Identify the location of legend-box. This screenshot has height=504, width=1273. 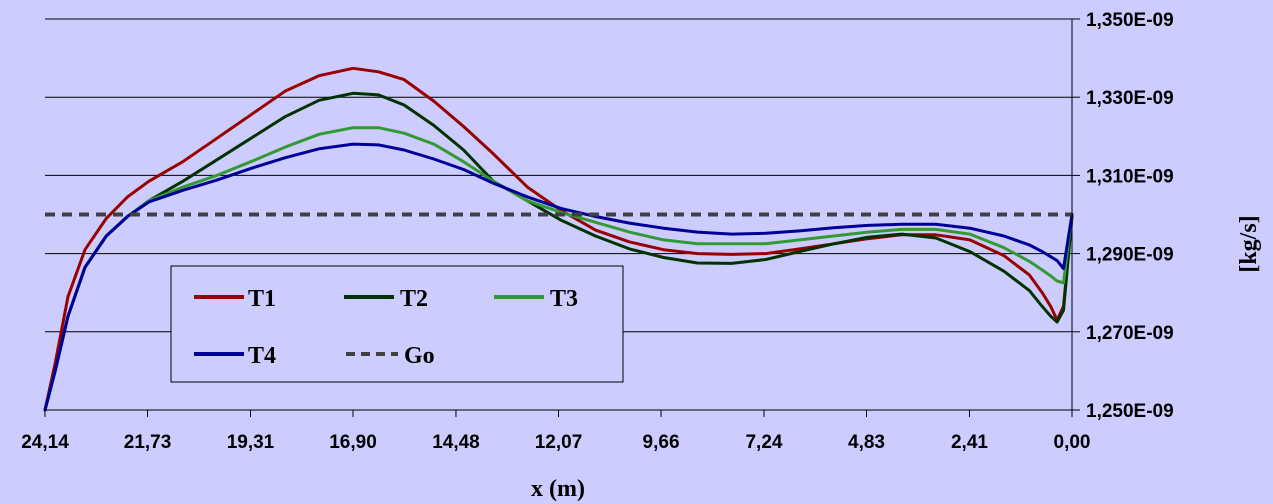
(397, 324).